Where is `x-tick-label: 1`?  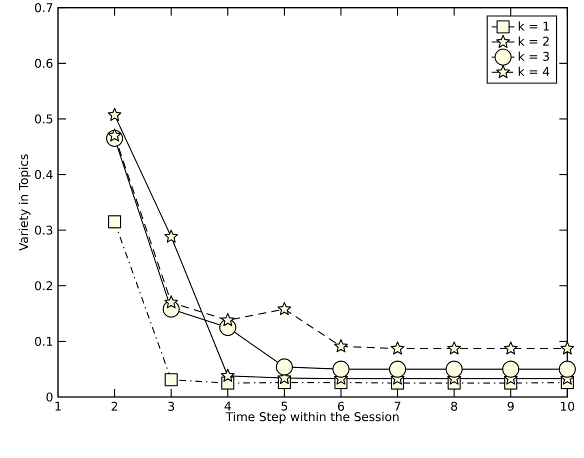
x-tick-label: 1 is located at coordinates (58, 406).